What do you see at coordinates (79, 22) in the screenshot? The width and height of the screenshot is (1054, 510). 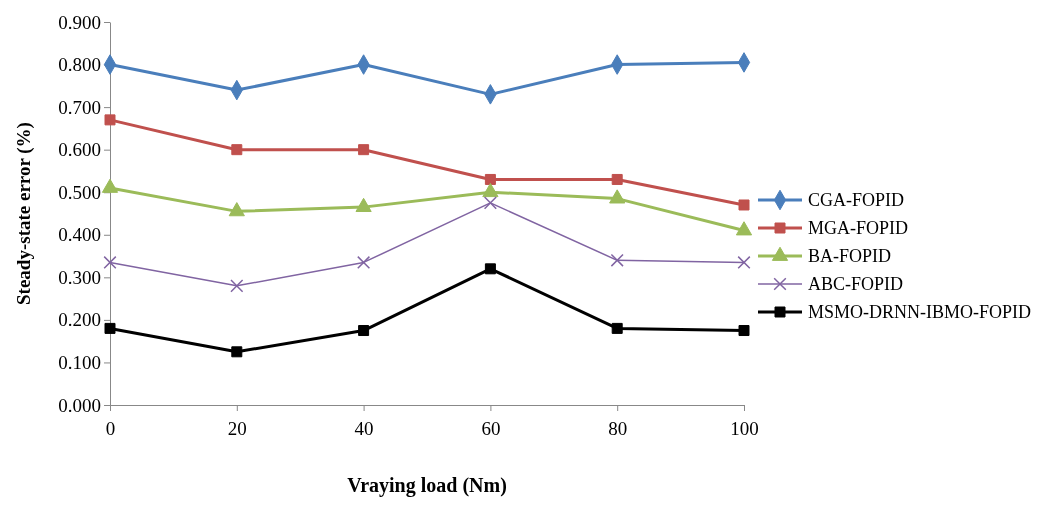 I see `y-tick-label: 0.900` at bounding box center [79, 22].